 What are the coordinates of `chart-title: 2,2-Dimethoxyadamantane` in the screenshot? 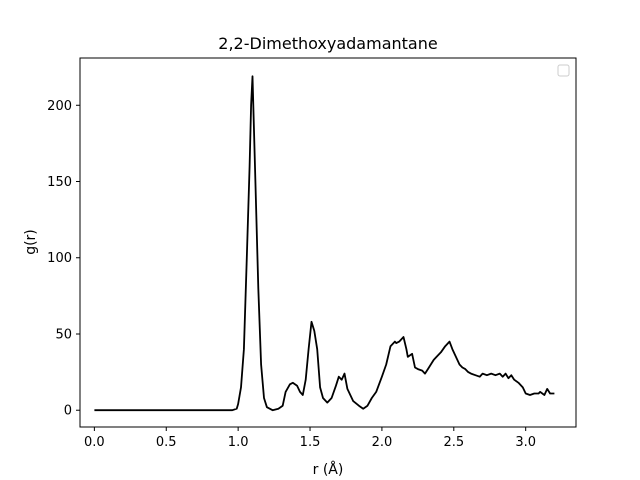 It's located at (327, 43).